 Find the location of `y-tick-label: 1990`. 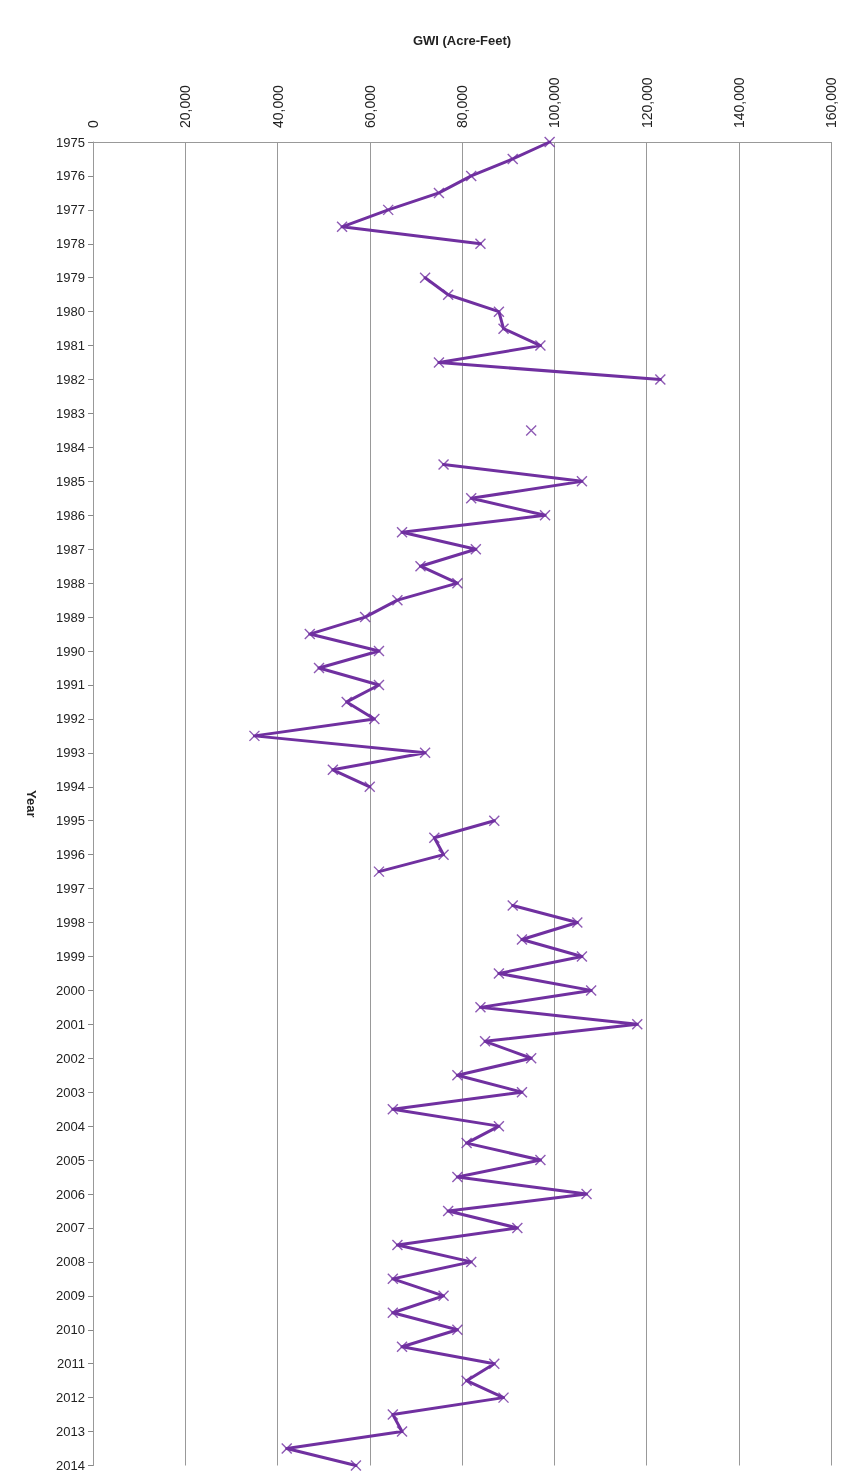

y-tick-label: 1990 is located at coordinates (70, 651).